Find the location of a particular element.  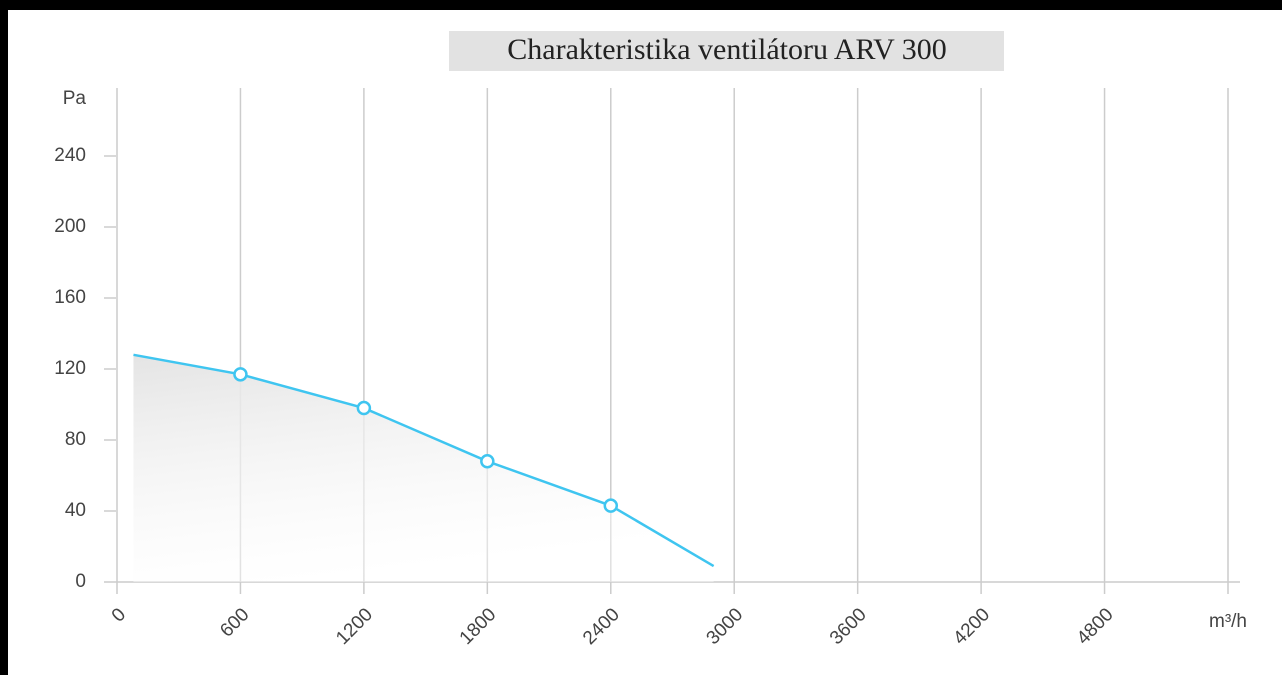

y-tick-label: 120 is located at coordinates (70, 368).